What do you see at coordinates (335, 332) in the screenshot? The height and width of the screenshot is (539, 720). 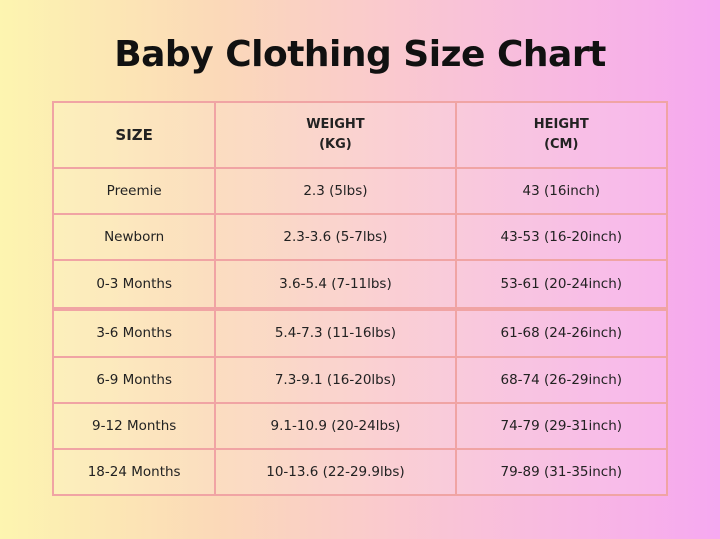 I see `table-cell: 5.4-7.3 (11-16lbs)` at bounding box center [335, 332].